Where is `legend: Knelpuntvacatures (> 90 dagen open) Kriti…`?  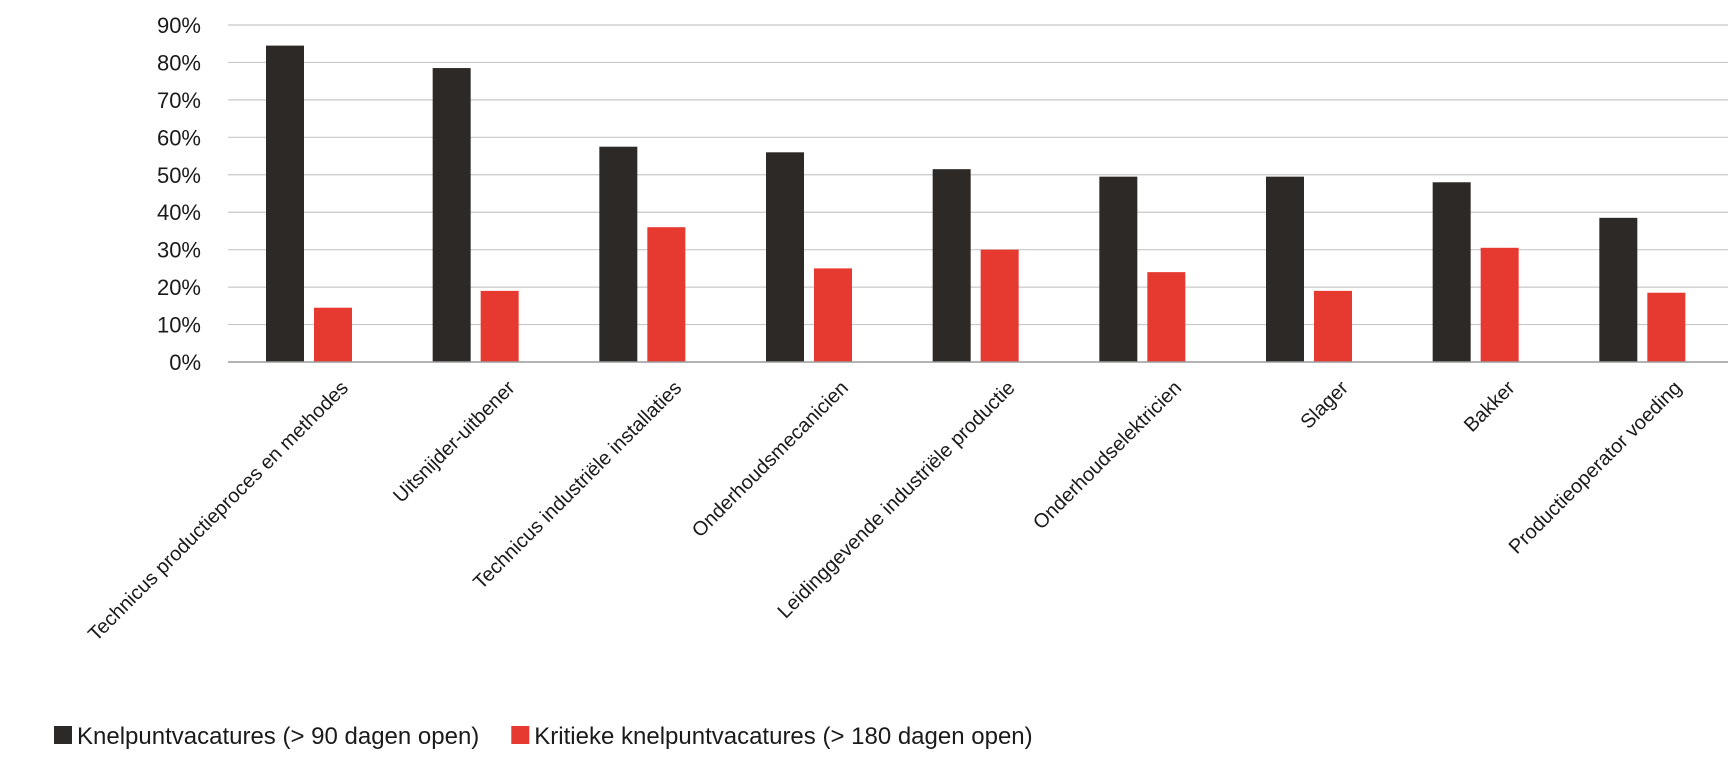
legend: Knelpuntvacatures (> 90 dagen open) Kriti… is located at coordinates (543, 736).